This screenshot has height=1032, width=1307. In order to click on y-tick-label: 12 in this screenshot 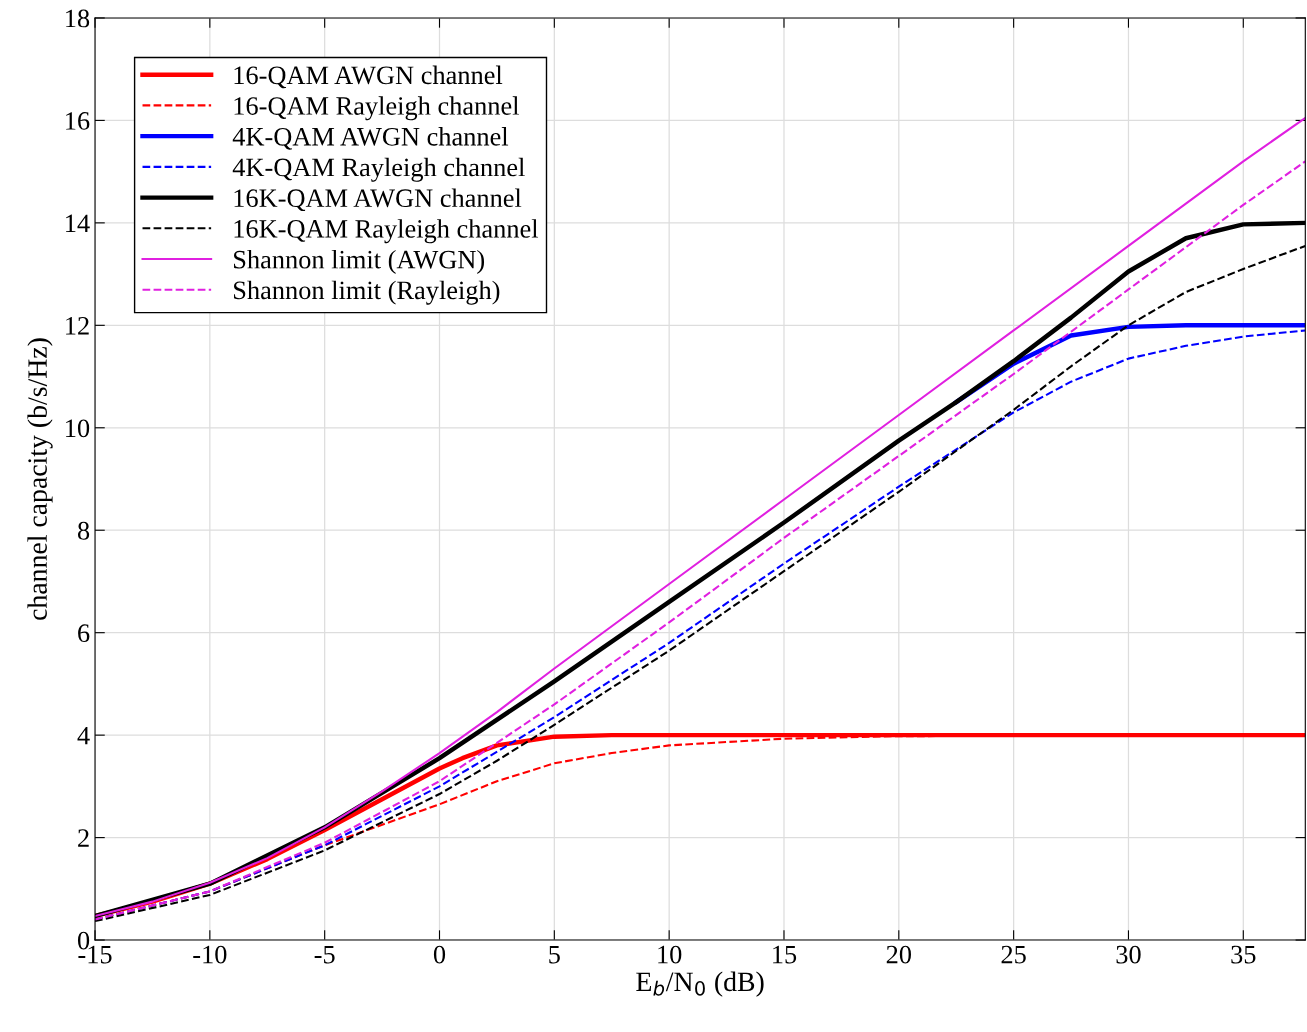, I will do `click(77, 326)`.